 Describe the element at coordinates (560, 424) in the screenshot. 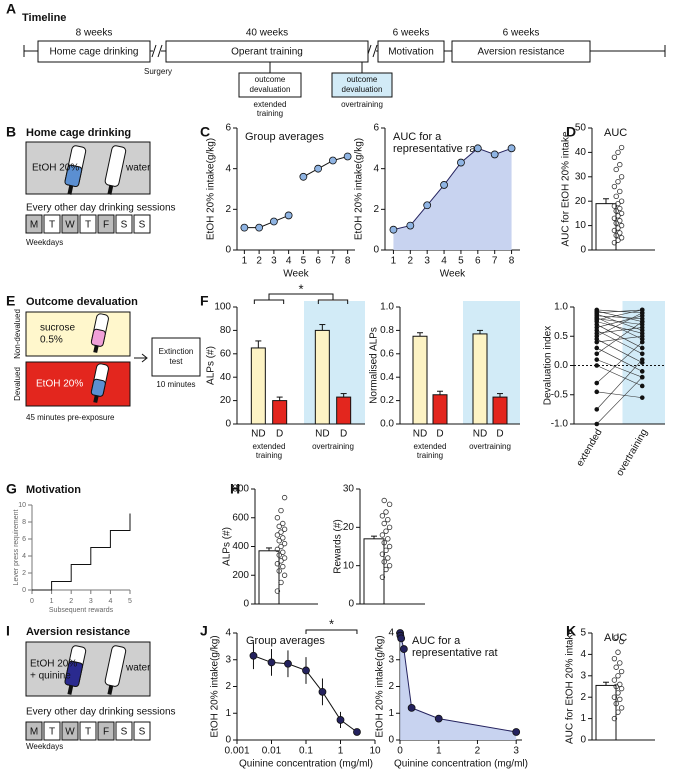

I see `y-tick-label: -1.0` at that location.